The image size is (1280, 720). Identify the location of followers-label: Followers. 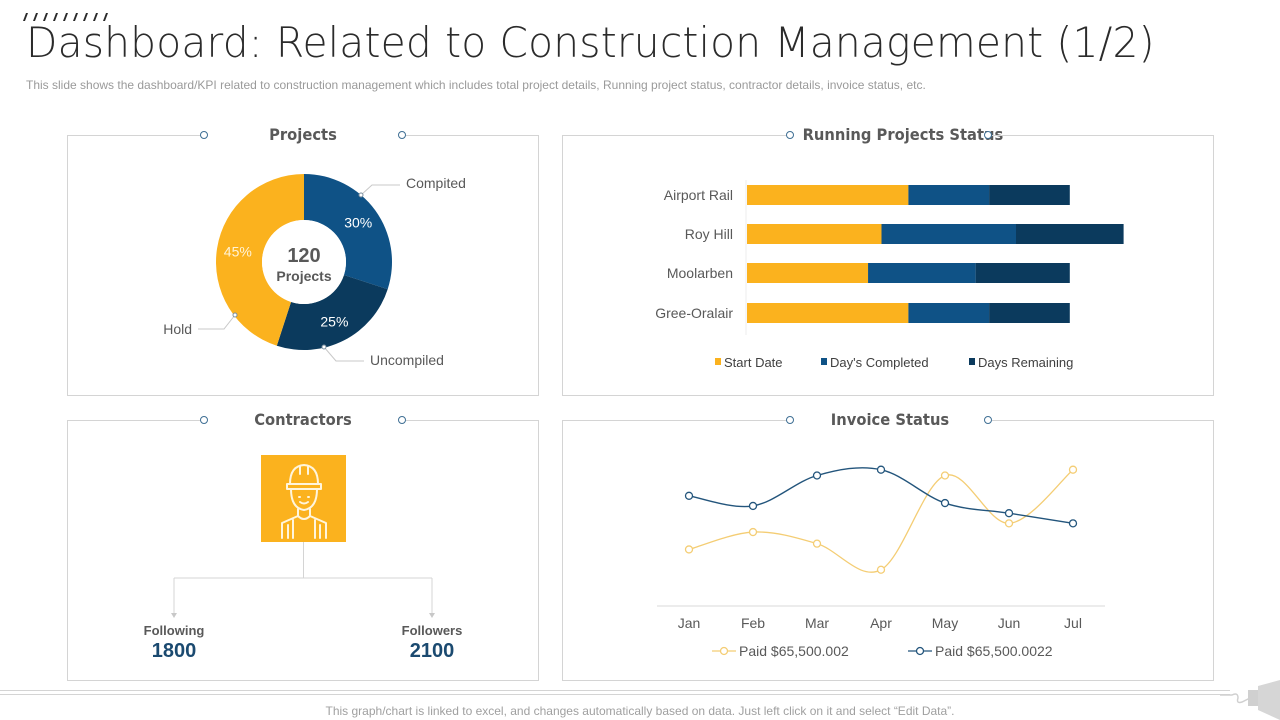
(432, 630).